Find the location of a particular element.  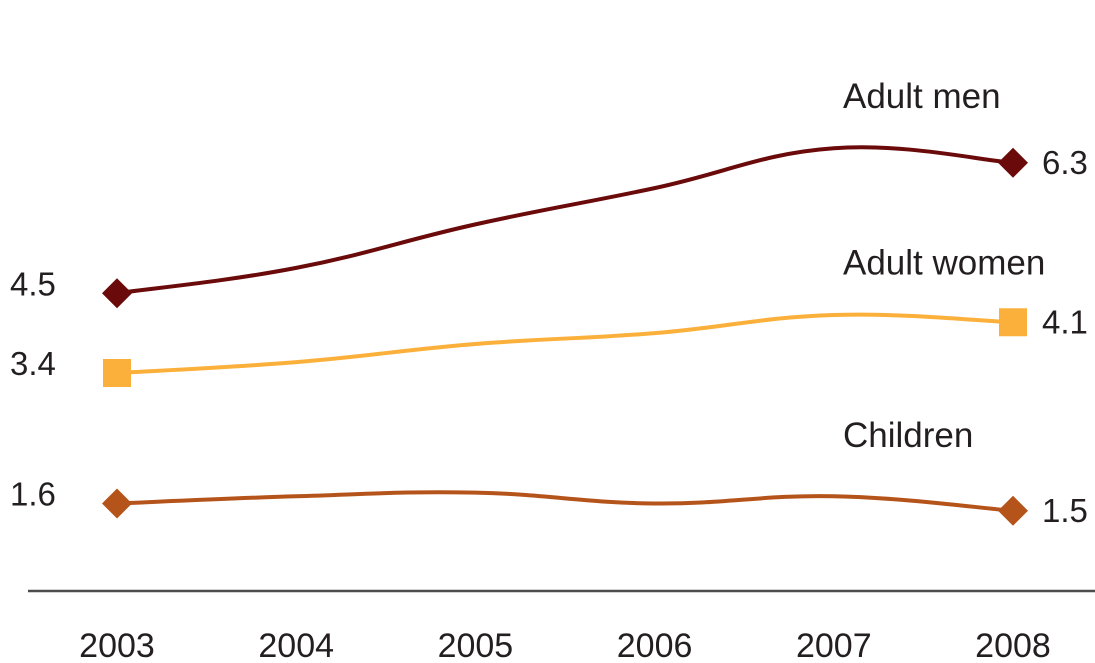

x-tick-label-2008: 2008 is located at coordinates (1013, 645).